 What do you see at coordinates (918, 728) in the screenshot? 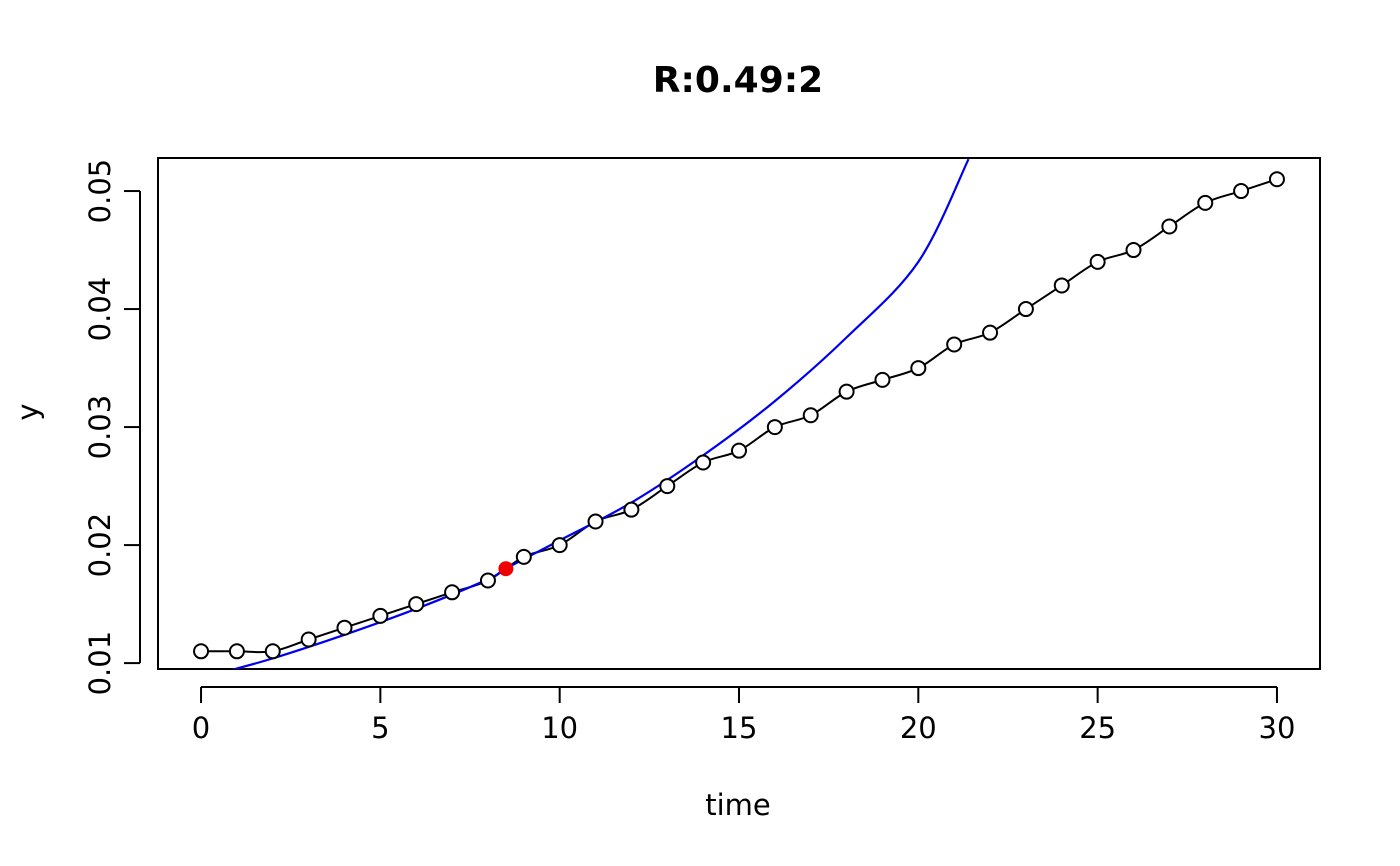
I see `x-tick-label: 20` at bounding box center [918, 728].